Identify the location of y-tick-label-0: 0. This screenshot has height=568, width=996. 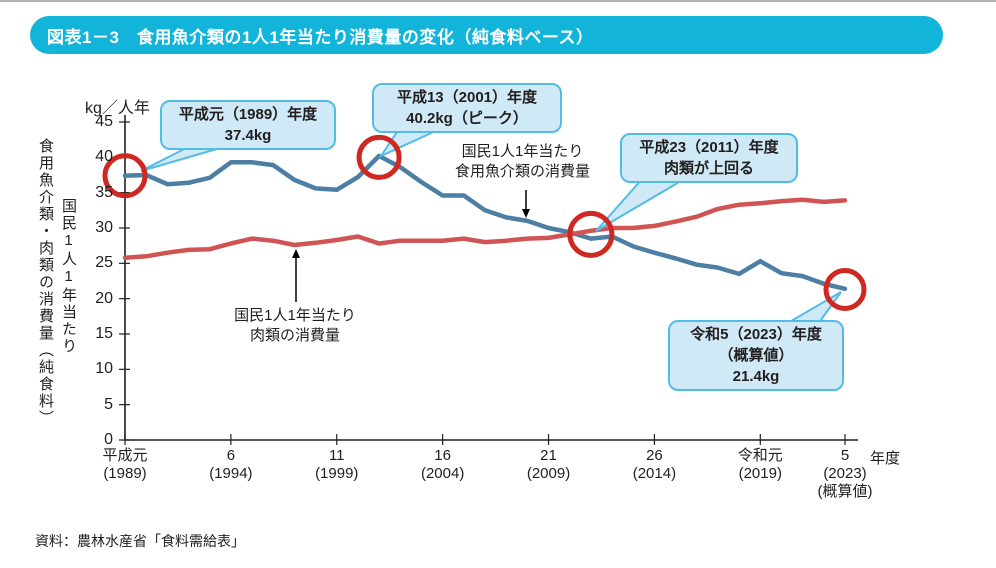
(108, 439).